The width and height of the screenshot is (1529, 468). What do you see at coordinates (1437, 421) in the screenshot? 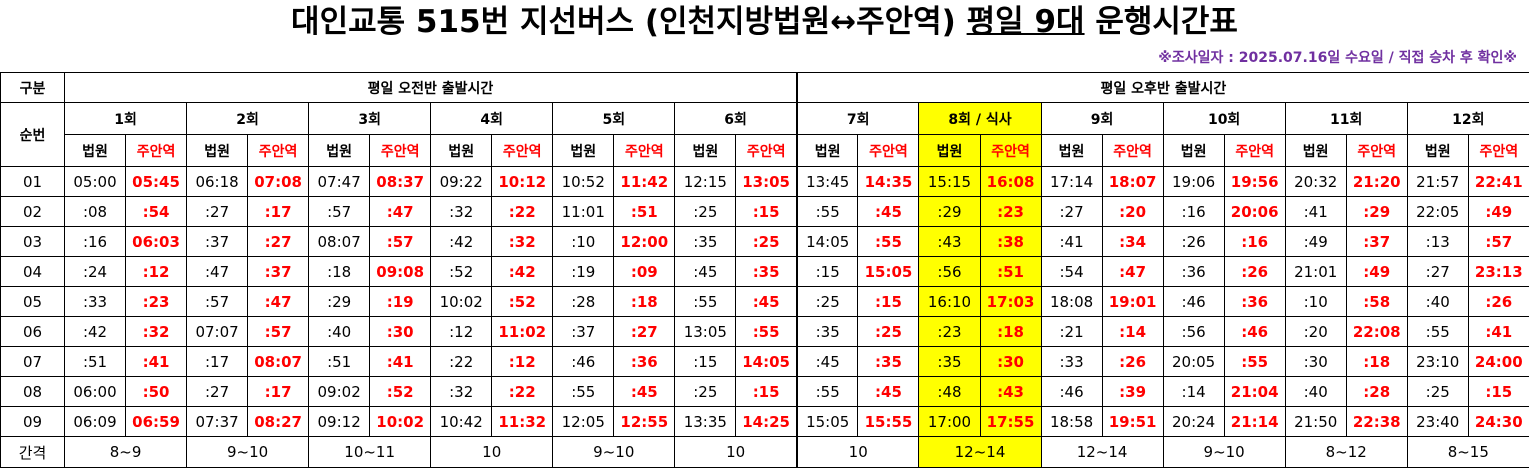
I see `time-cell: 23:40` at bounding box center [1437, 421].